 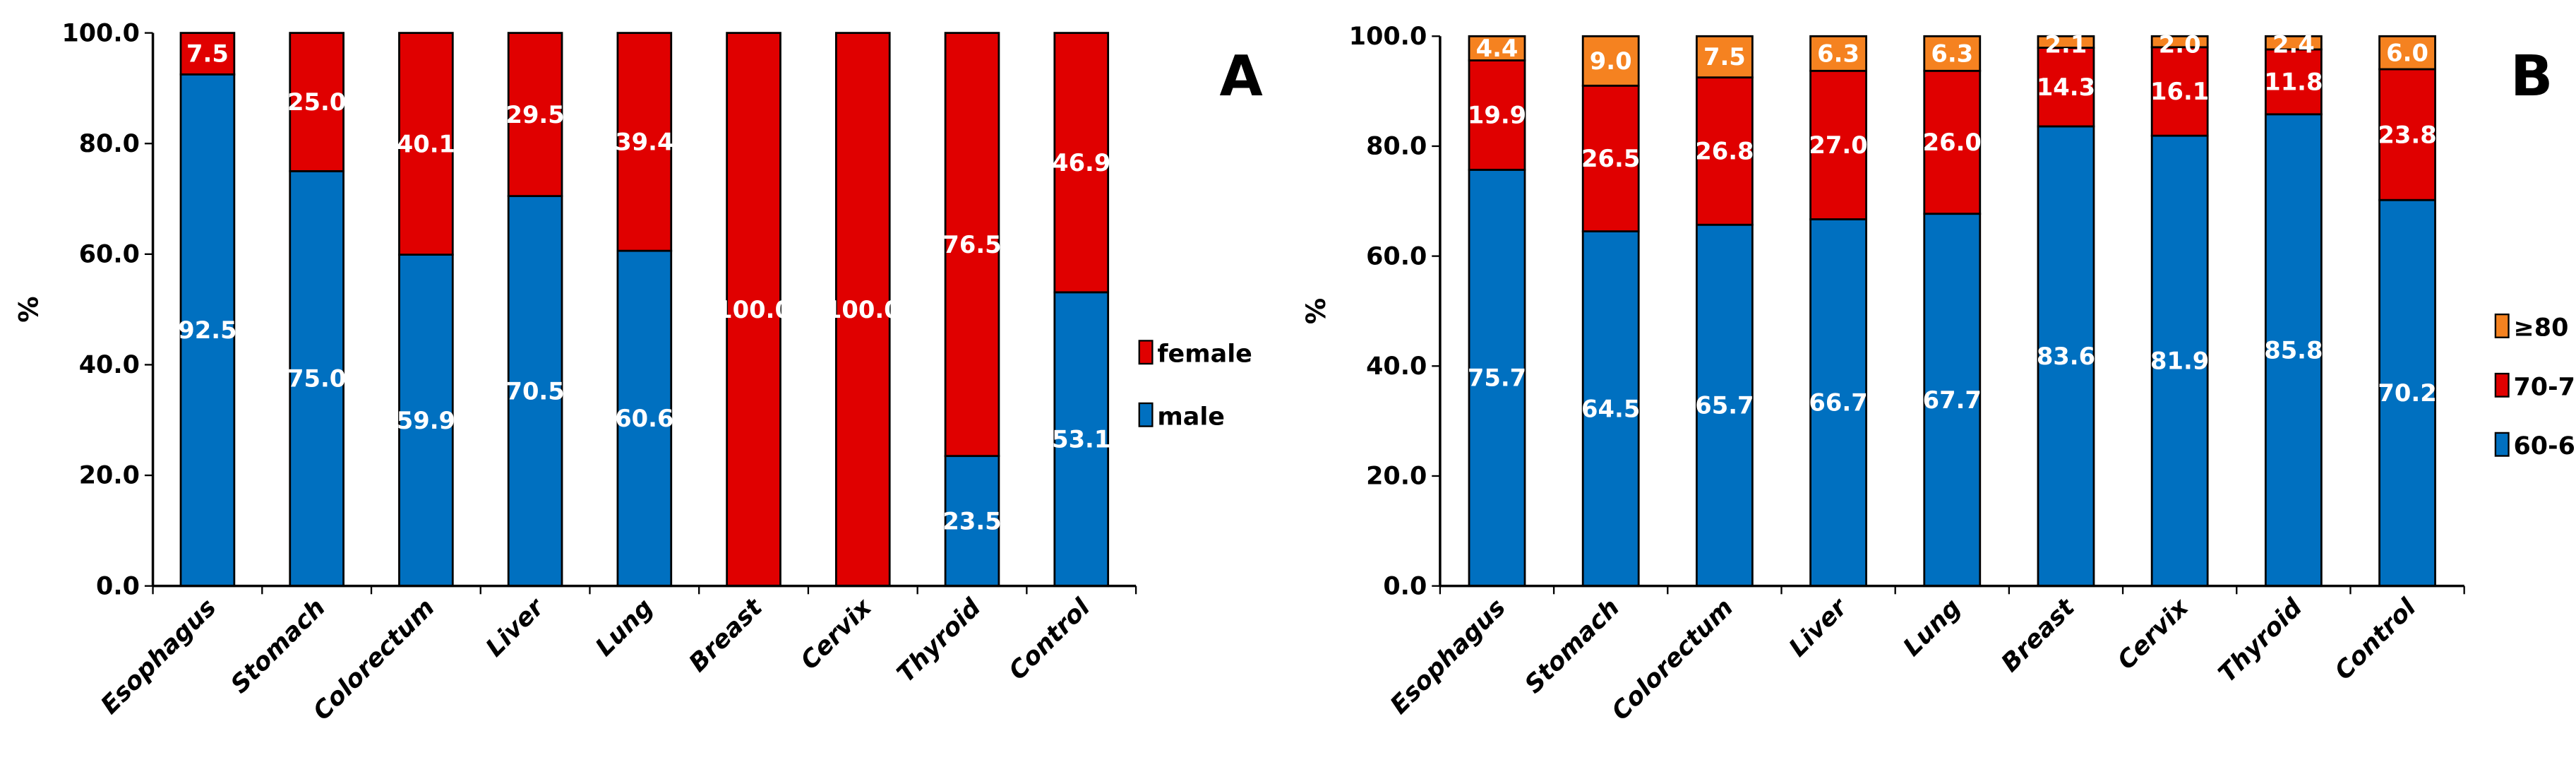 I want to click on data-label: 92.5, so click(x=207, y=330).